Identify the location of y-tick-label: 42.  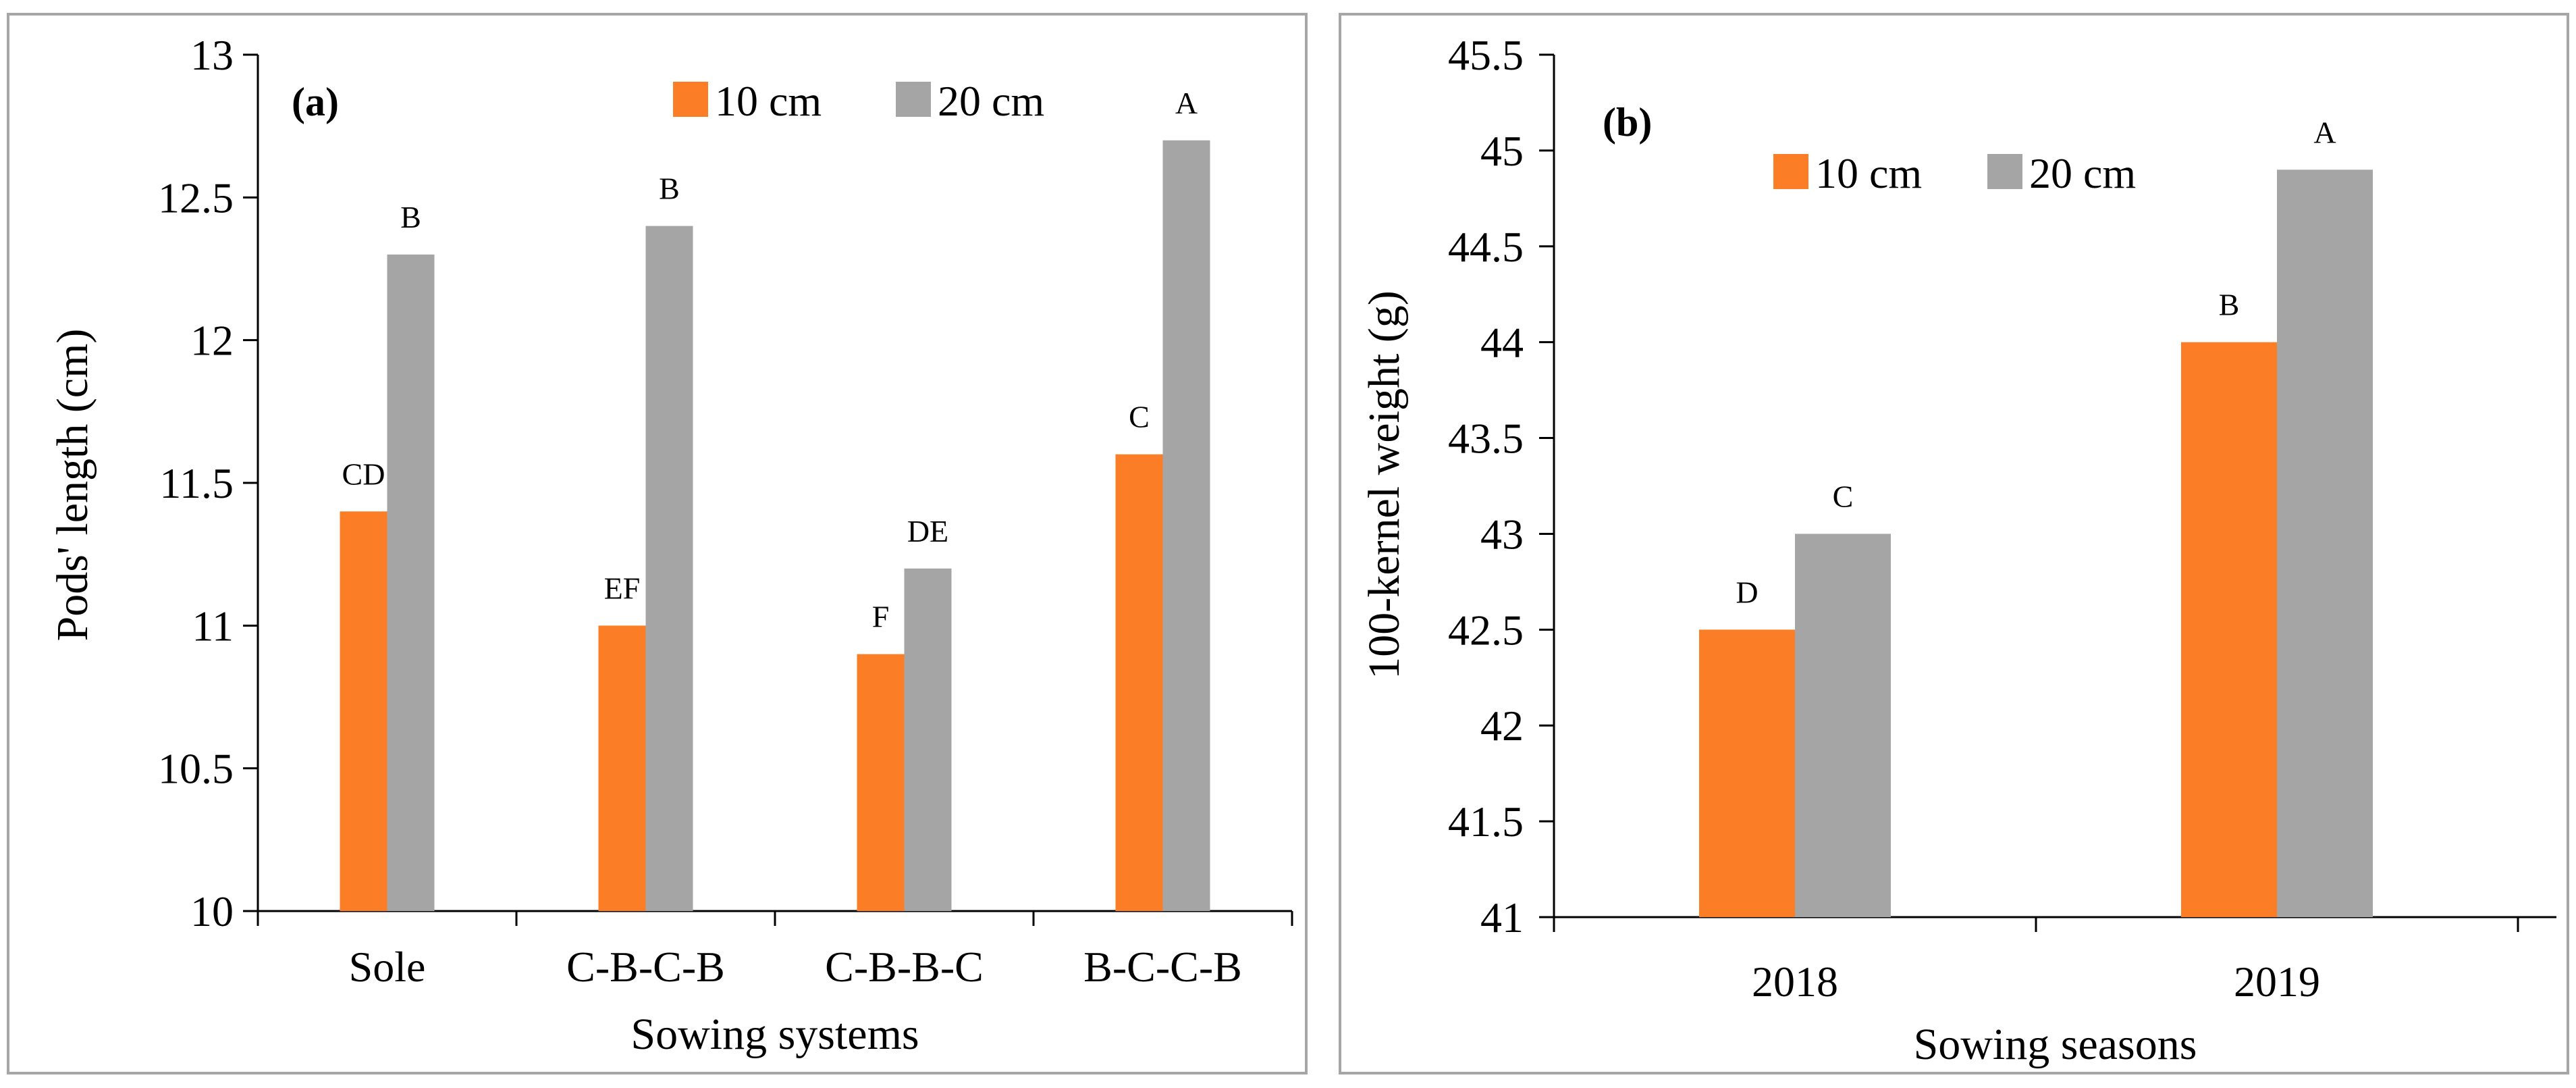
(1502, 726).